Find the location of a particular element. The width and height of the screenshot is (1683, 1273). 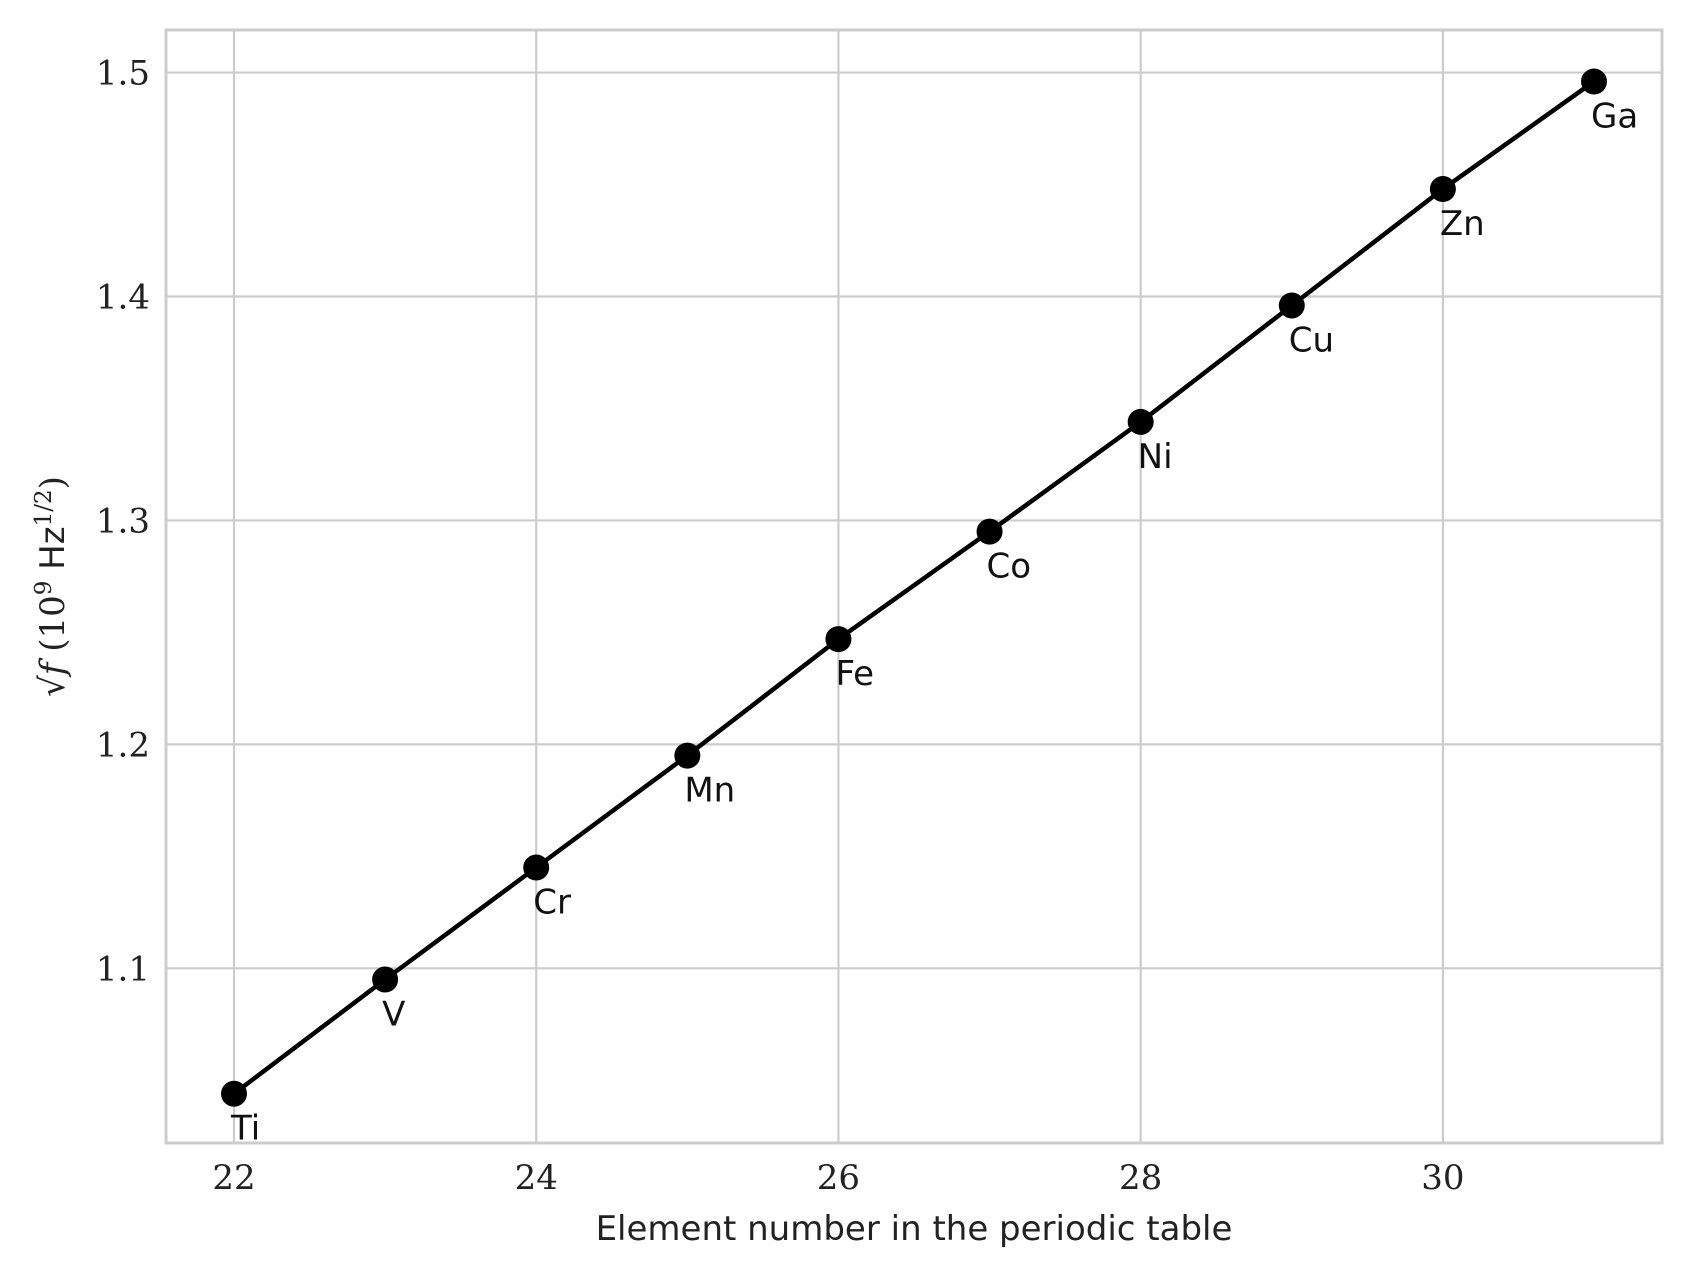

x-tick-label: 26 is located at coordinates (838, 1178).